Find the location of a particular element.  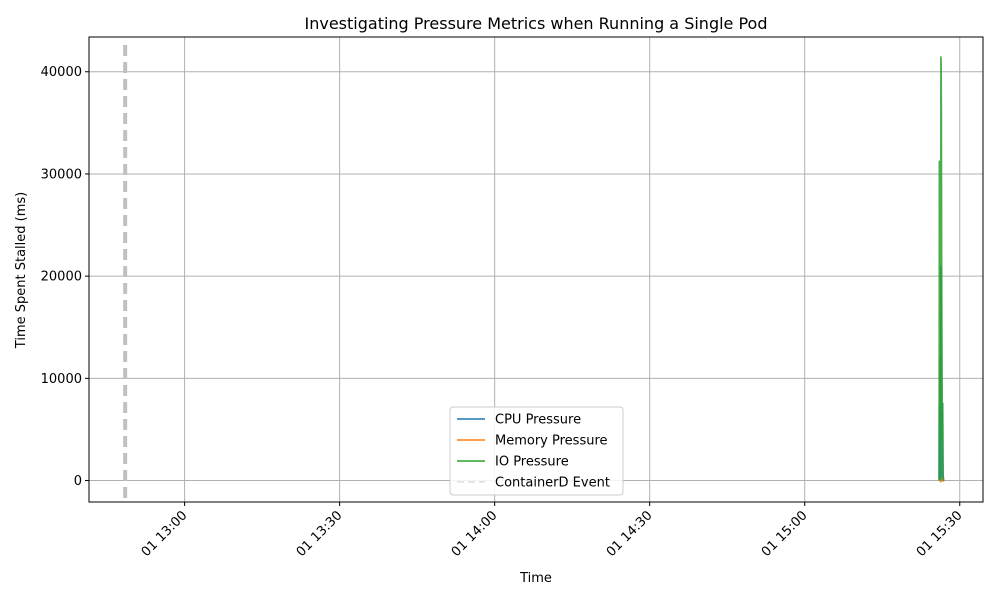

y-tick-label: 20000 is located at coordinates (61, 277).